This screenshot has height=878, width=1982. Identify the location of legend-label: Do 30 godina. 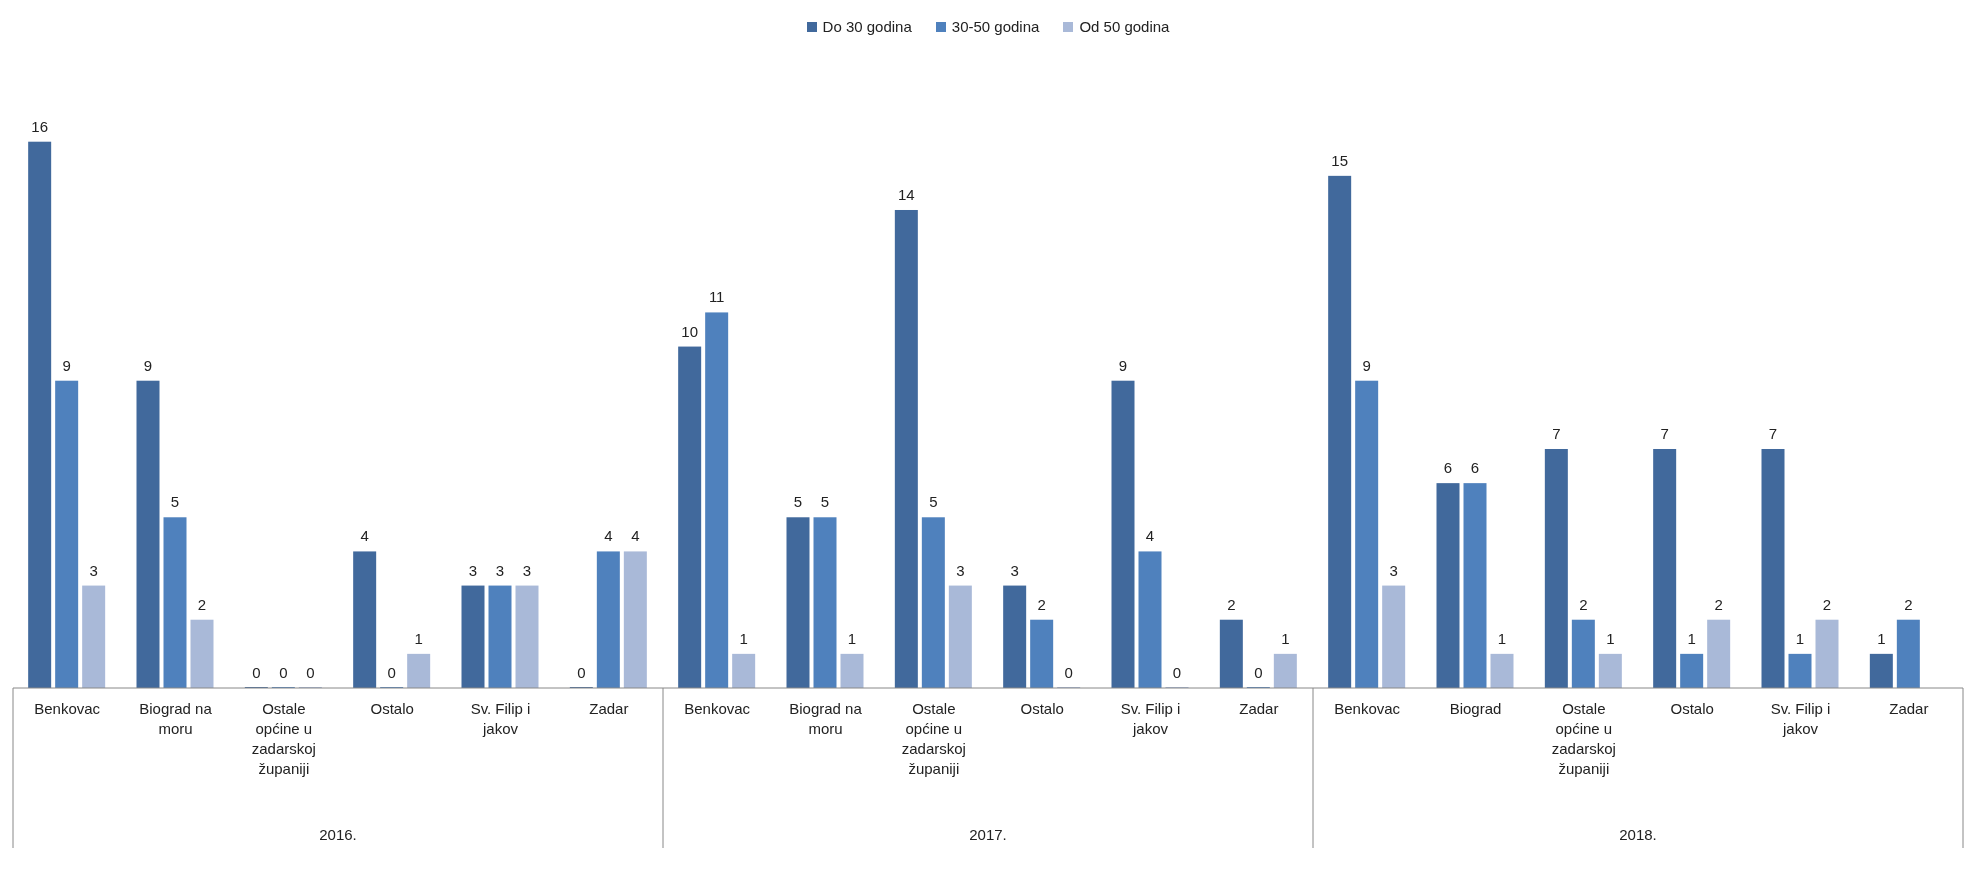
(866, 26).